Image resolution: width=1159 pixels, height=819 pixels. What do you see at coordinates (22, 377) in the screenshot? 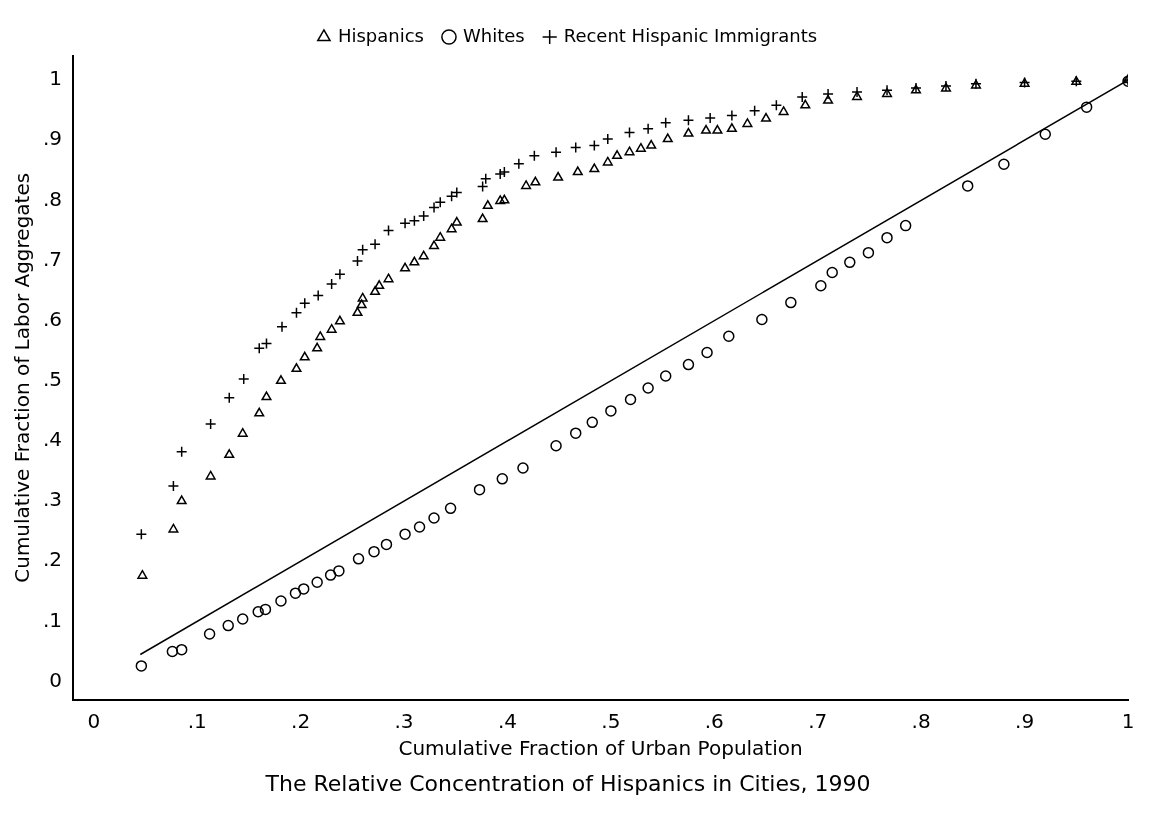
I see `y-axis-title: Cumulative Fraction of Labor Aggregates` at bounding box center [22, 377].